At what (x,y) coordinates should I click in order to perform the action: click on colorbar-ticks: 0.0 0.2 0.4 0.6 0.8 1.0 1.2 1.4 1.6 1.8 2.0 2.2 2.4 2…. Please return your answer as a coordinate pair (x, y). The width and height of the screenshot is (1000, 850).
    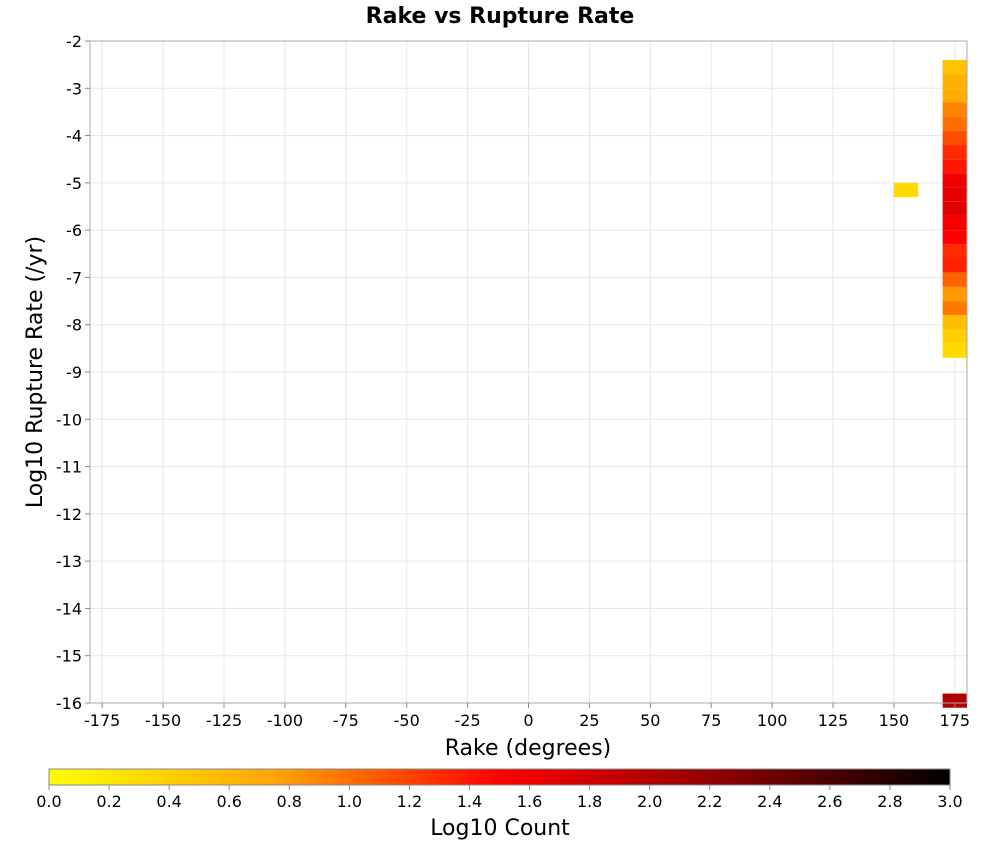
    Looking at the image, I should click on (499, 798).